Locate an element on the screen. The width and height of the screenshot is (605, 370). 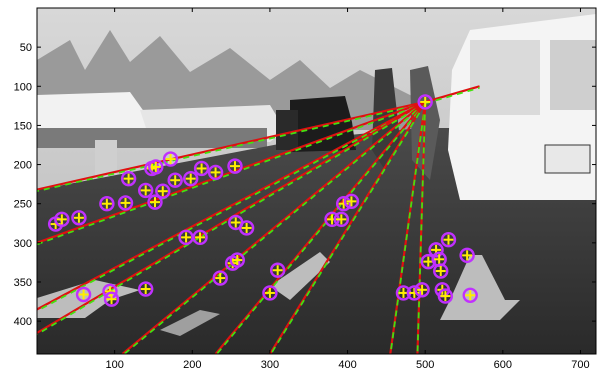
y-tick-label: 300 is located at coordinates (23, 244).